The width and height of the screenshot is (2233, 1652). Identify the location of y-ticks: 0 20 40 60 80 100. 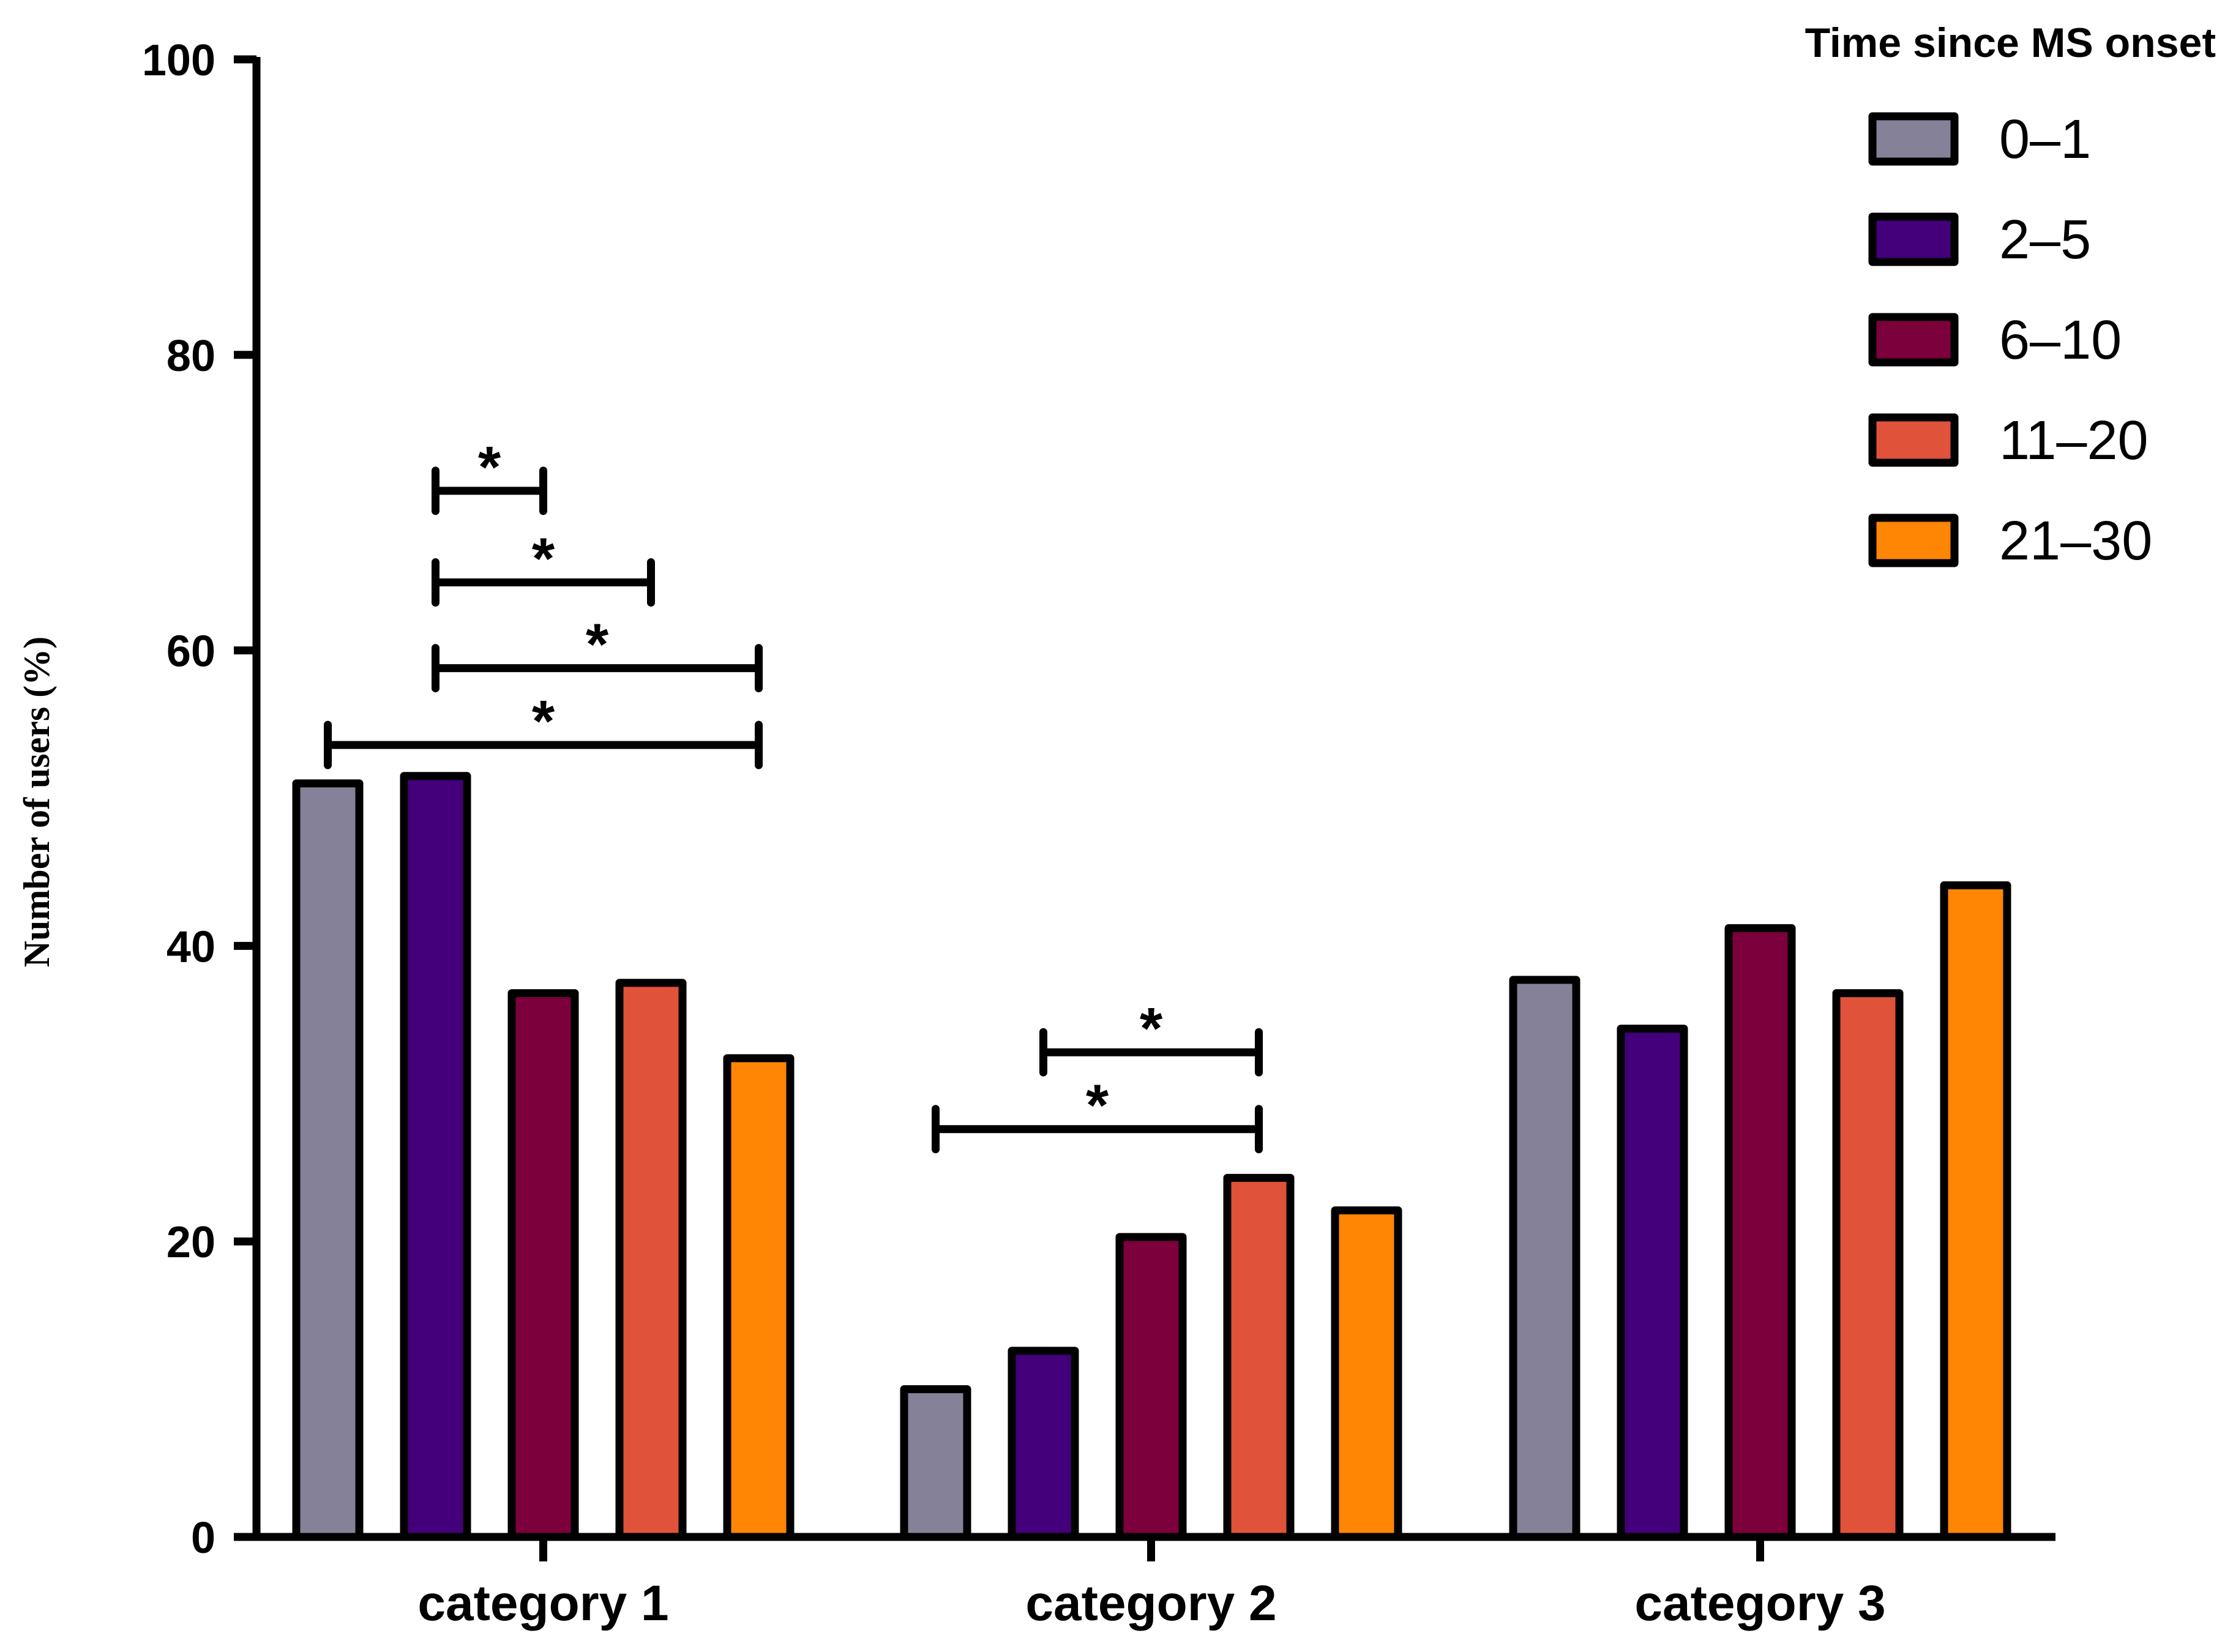
(199, 799).